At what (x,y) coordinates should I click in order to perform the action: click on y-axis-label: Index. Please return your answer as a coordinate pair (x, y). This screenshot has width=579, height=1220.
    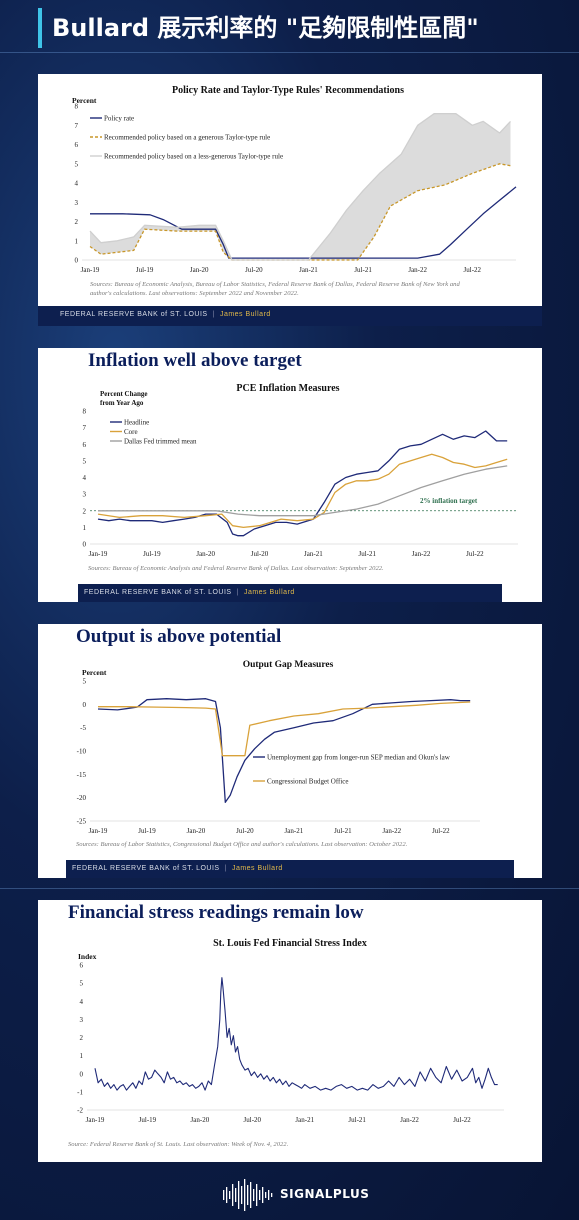
    Looking at the image, I should click on (87, 956).